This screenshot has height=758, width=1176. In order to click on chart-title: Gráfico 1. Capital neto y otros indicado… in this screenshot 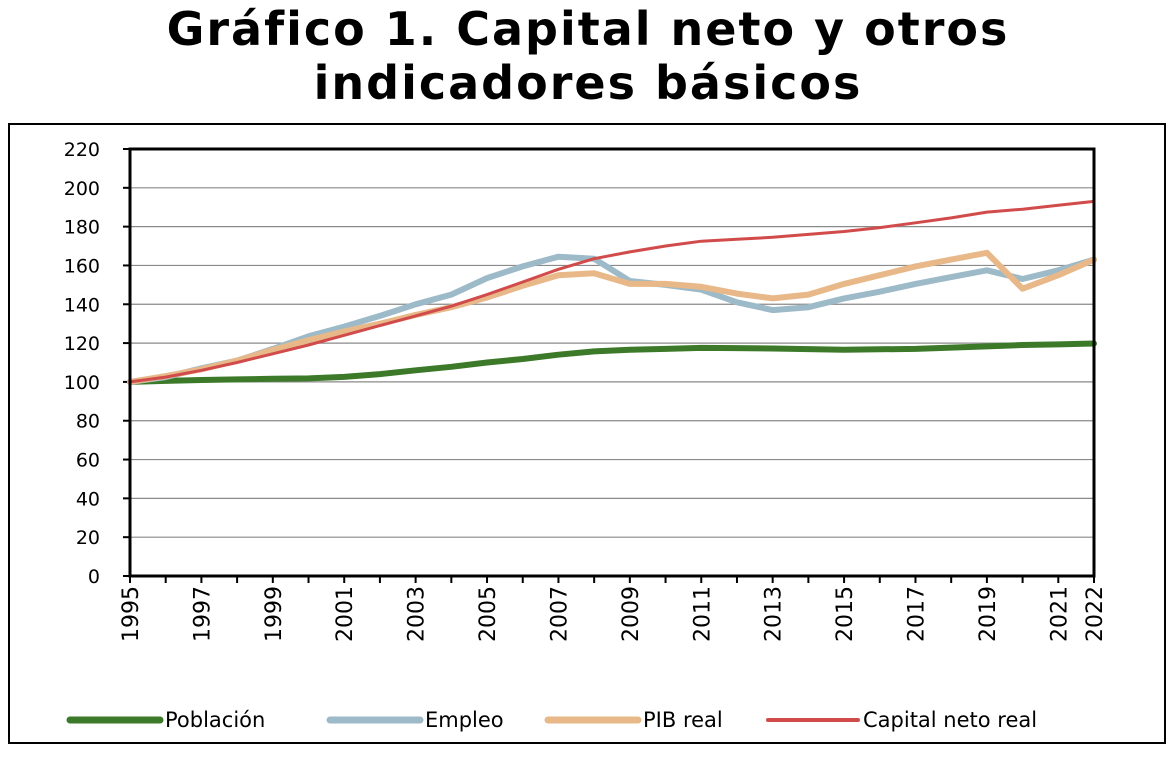, I will do `click(588, 56)`.